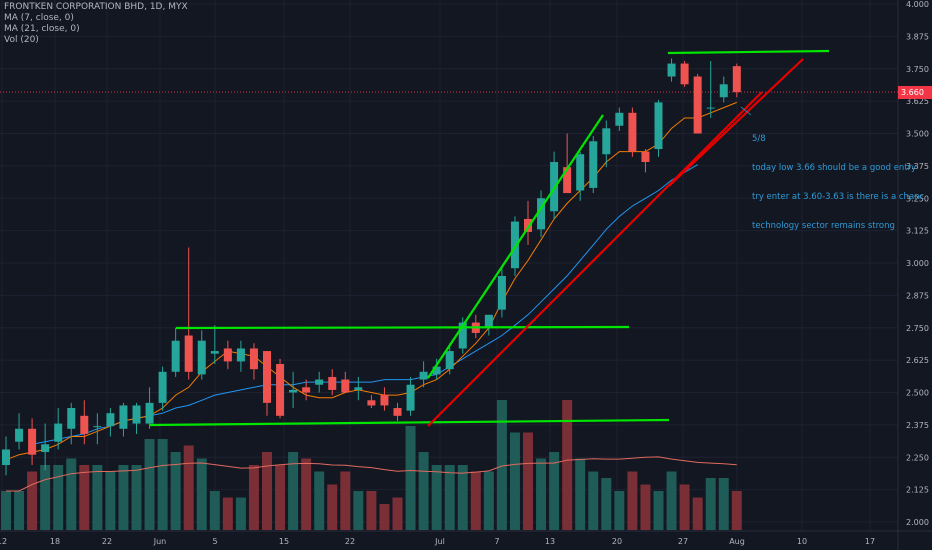  Describe the element at coordinates (917, 360) in the screenshot. I see `y-tick-label: 2.625` at that location.